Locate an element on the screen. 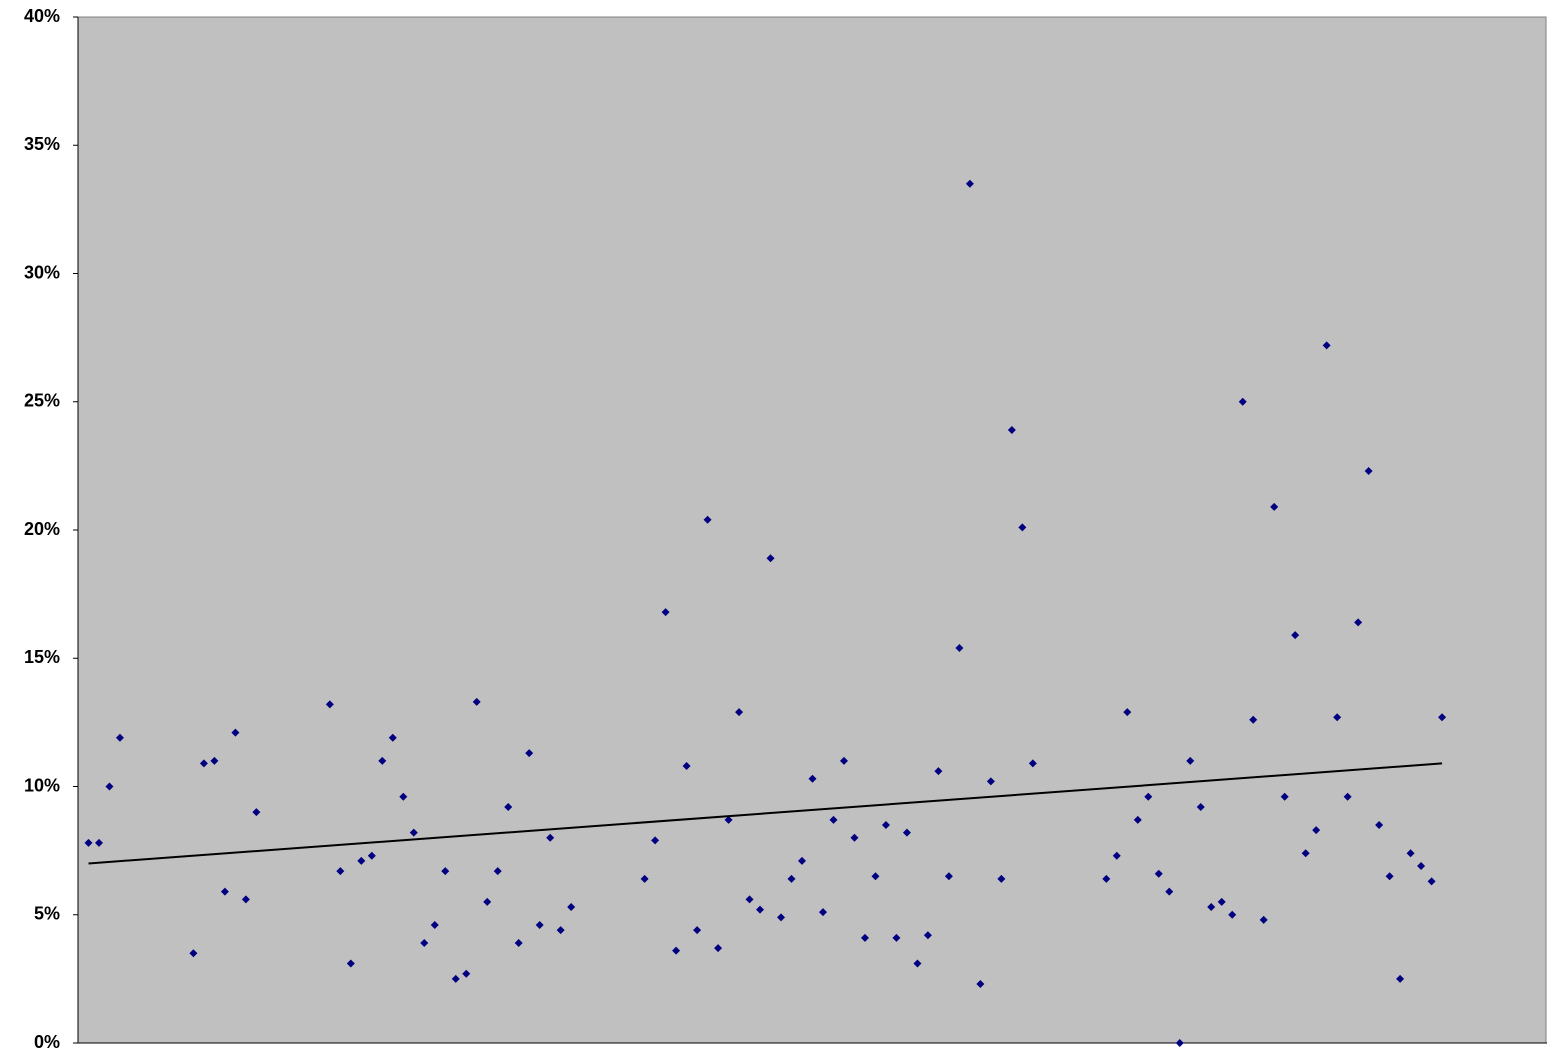 The height and width of the screenshot is (1055, 1547). y-tick-label: 5% is located at coordinates (47, 914).